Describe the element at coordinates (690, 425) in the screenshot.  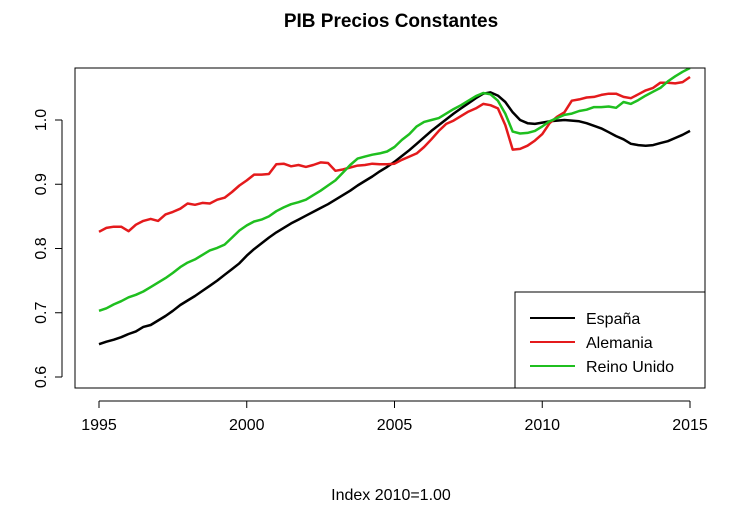
I see `x-tick-label: 2015` at that location.